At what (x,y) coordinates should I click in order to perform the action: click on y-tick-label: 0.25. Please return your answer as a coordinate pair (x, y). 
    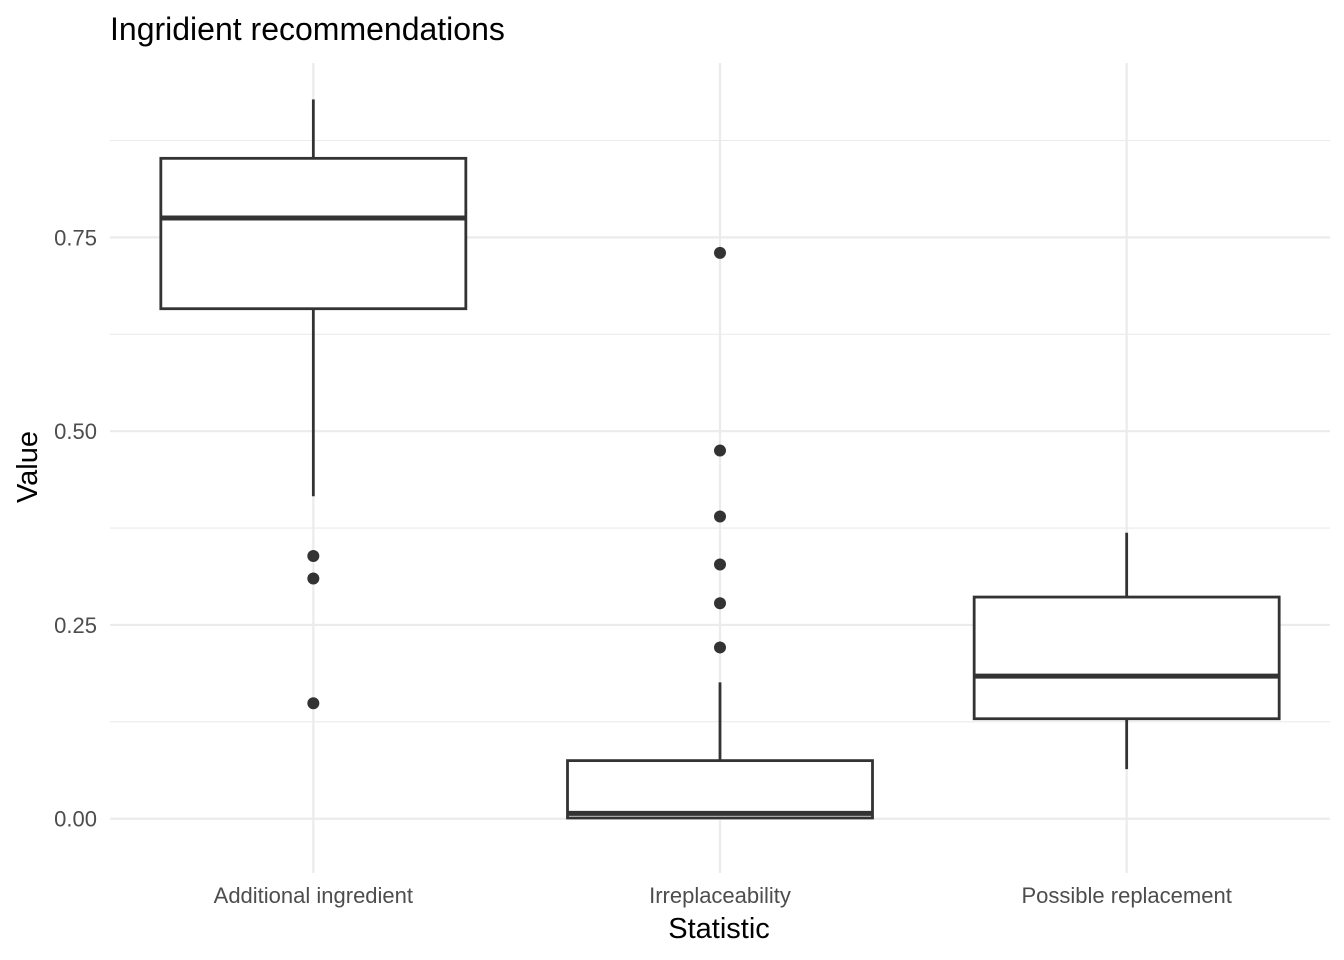
    Looking at the image, I should click on (75, 625).